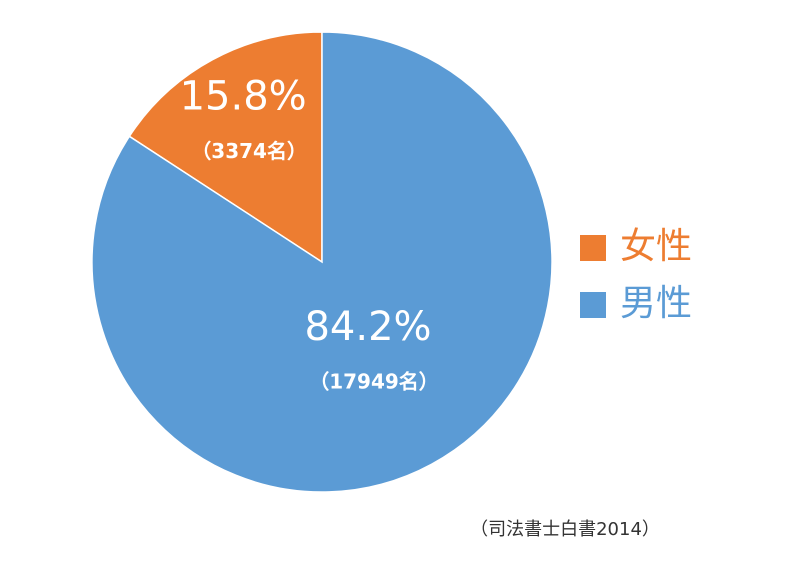  Describe the element at coordinates (243, 96) in the screenshot. I see `value-label: 15.8%` at that location.